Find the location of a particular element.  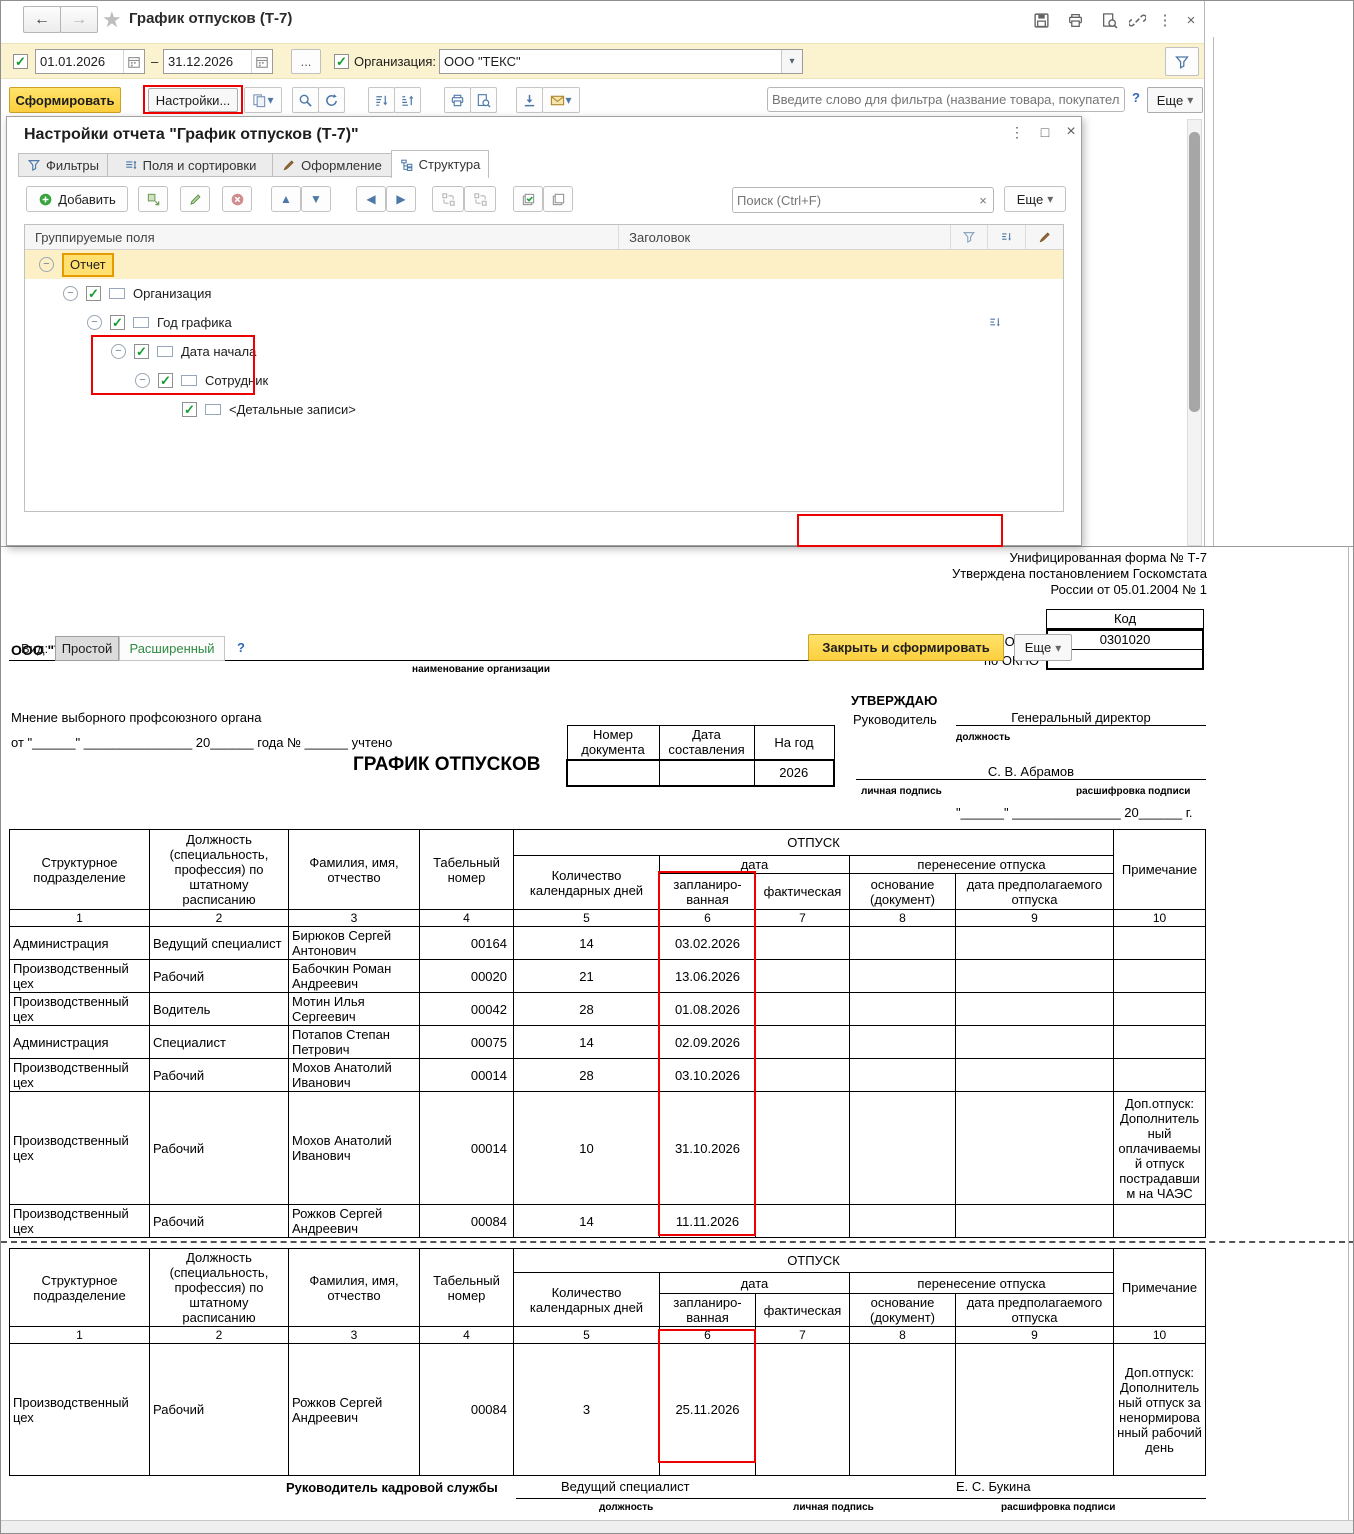

clear-search-icon: × is located at coordinates (983, 200).